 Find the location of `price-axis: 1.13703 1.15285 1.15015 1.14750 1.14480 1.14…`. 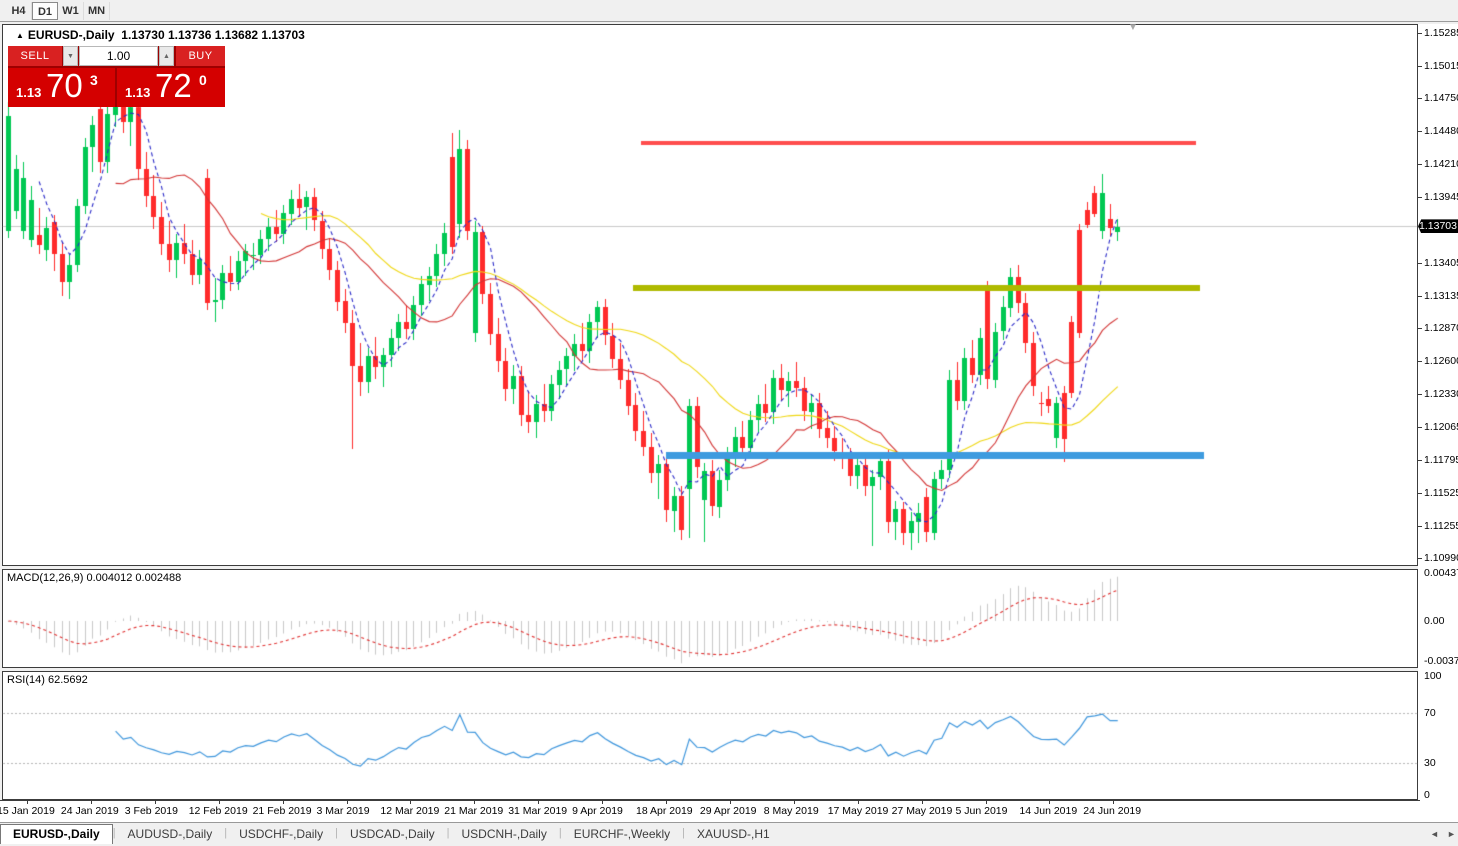

price-axis: 1.13703 1.15285 1.15015 1.14750 1.14480 1.14… is located at coordinates (1438, 423).